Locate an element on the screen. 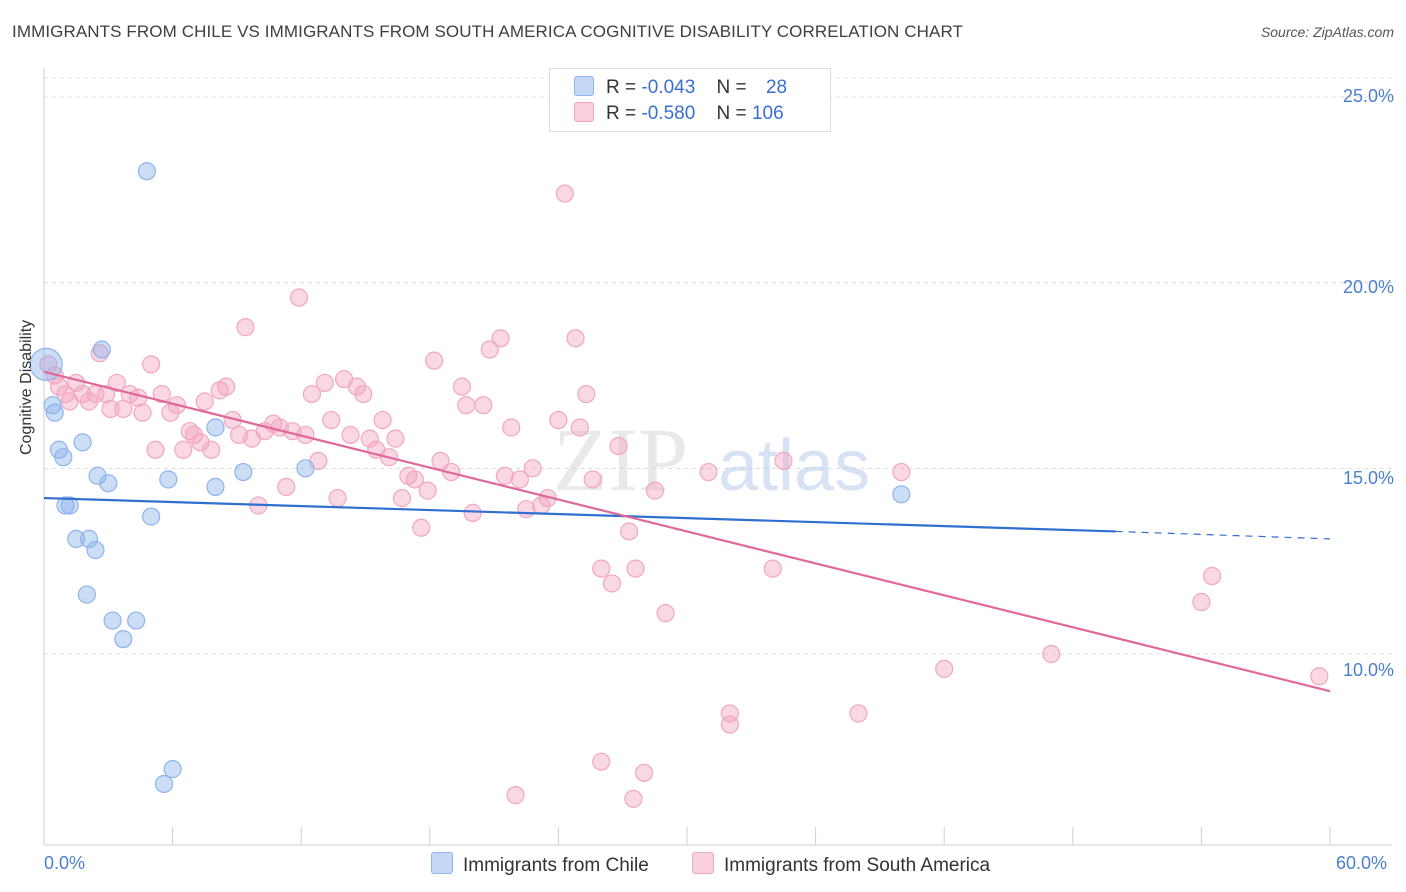 This screenshot has height=892, width=1406. y-tick-label: 10.0% is located at coordinates (1368, 670).